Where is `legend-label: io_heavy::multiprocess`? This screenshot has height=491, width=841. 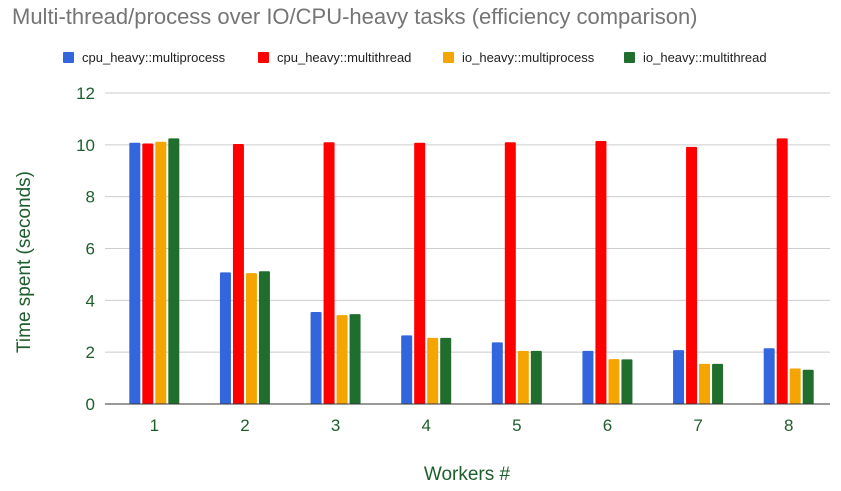 legend-label: io_heavy::multiprocess is located at coordinates (528, 57).